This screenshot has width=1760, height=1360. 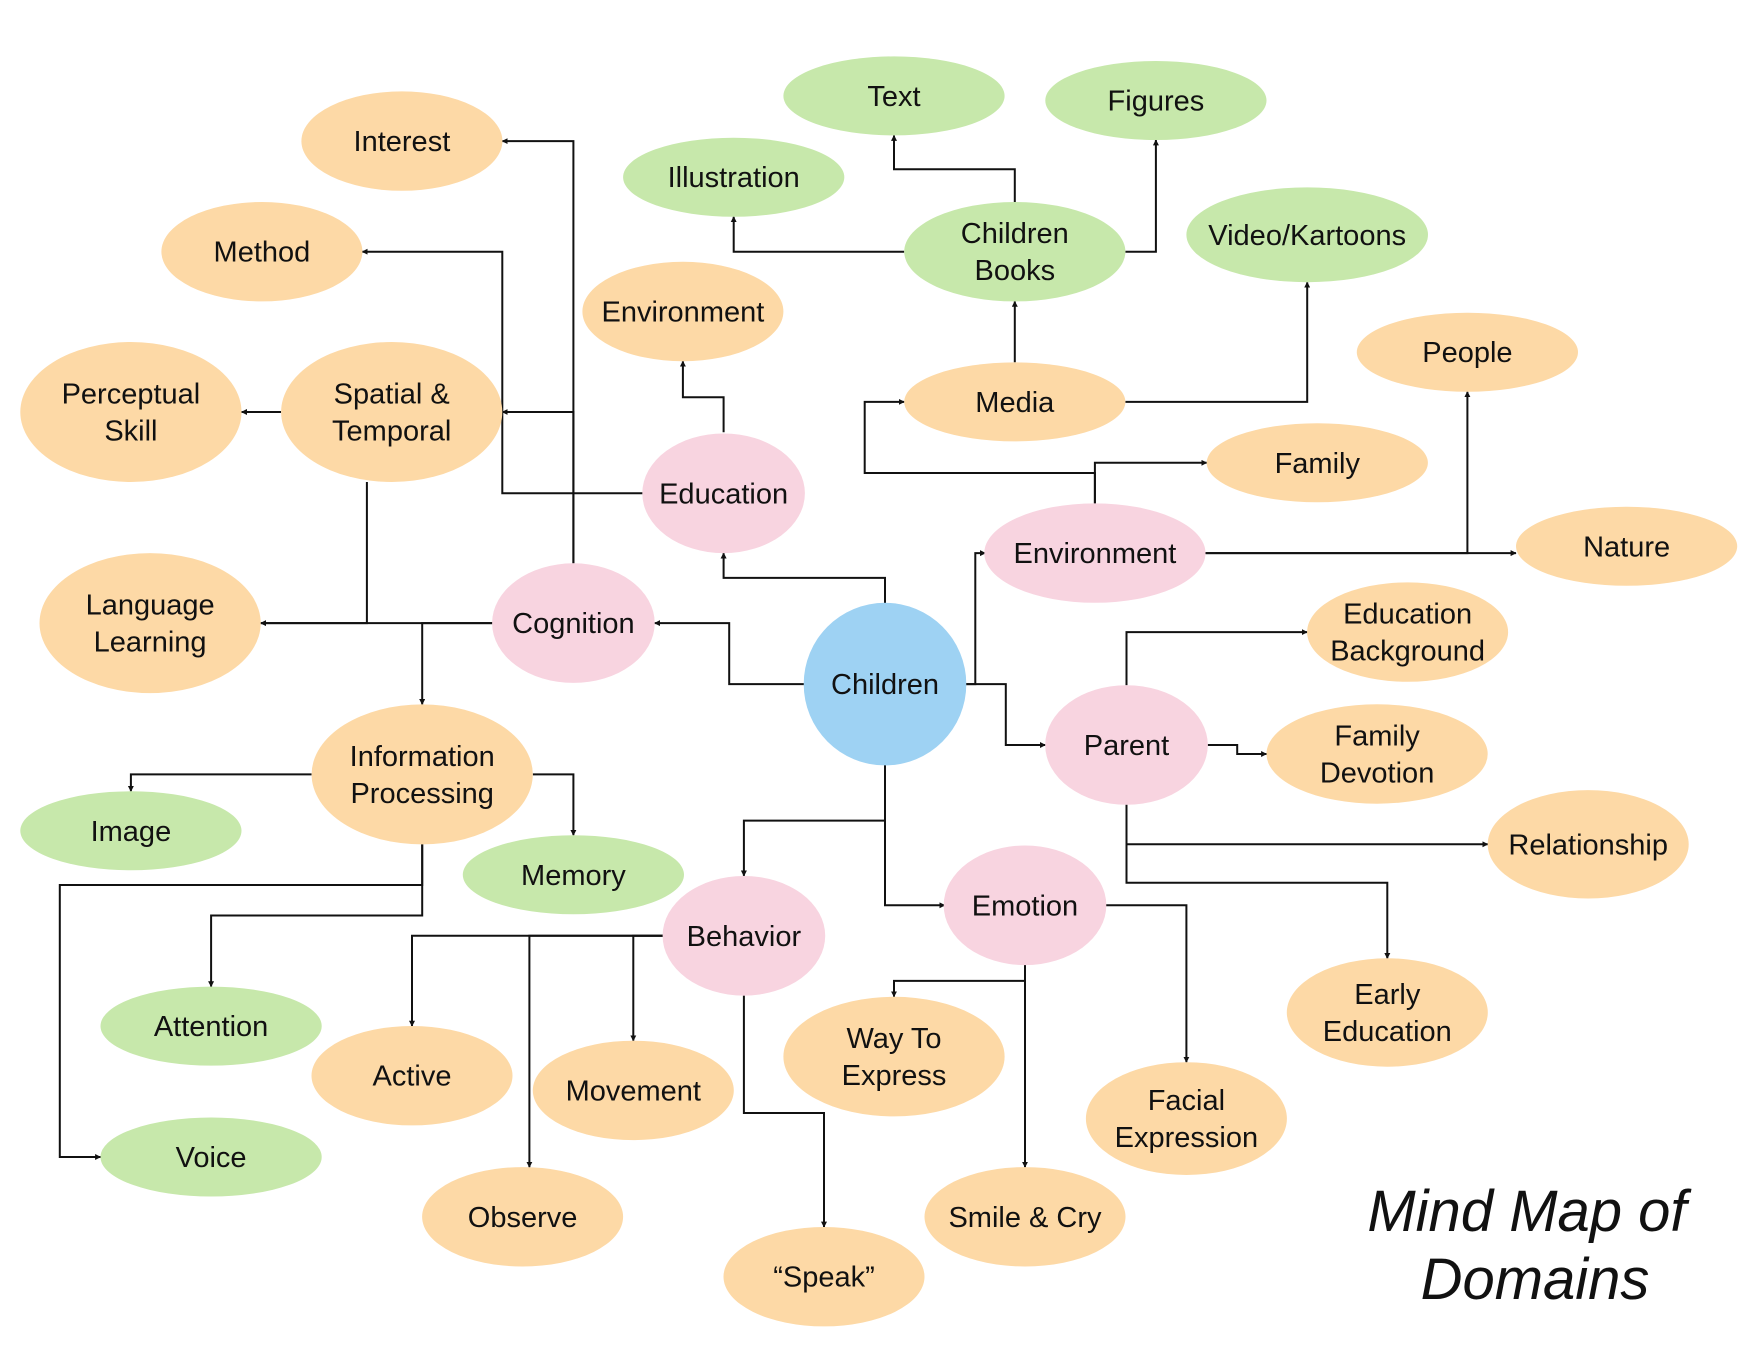 I want to click on node-family-devotion-shape, so click(x=1377, y=754).